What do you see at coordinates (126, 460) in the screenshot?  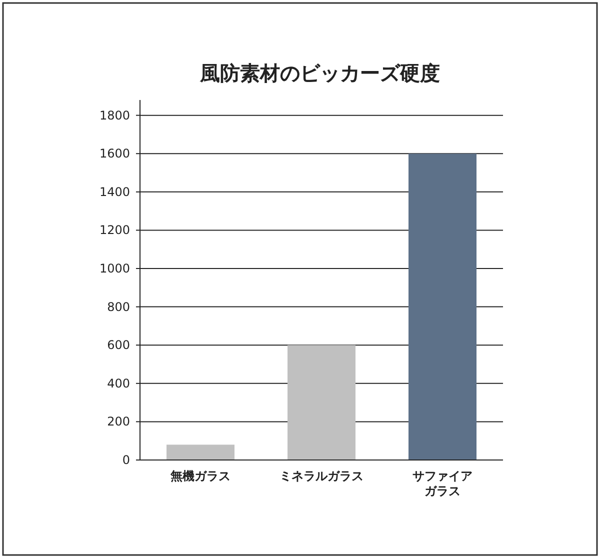 I see `y-tick-label: 0` at bounding box center [126, 460].